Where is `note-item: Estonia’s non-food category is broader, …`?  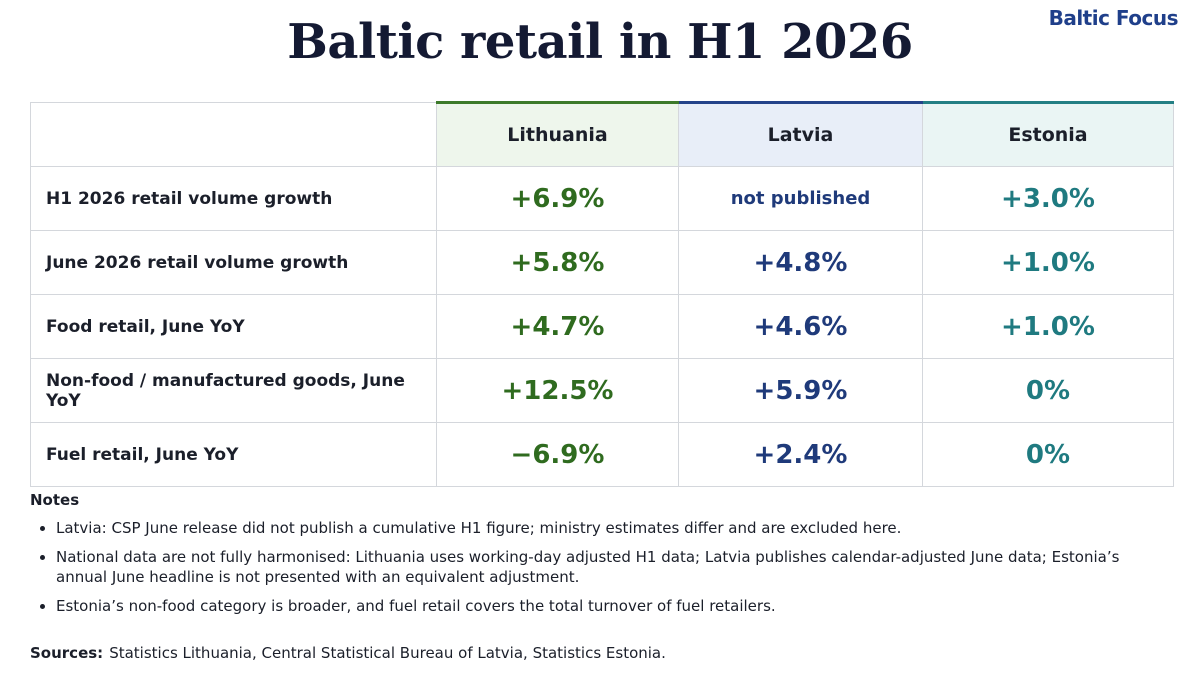 note-item: Estonia’s non-food category is broader, … is located at coordinates (613, 606).